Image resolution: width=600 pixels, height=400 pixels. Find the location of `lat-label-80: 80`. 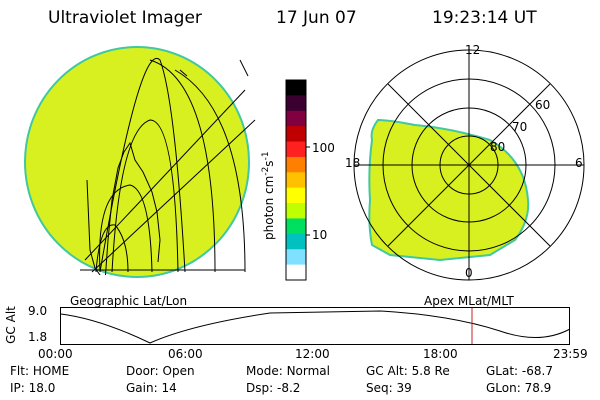

lat-label-80: 80 is located at coordinates (498, 147).